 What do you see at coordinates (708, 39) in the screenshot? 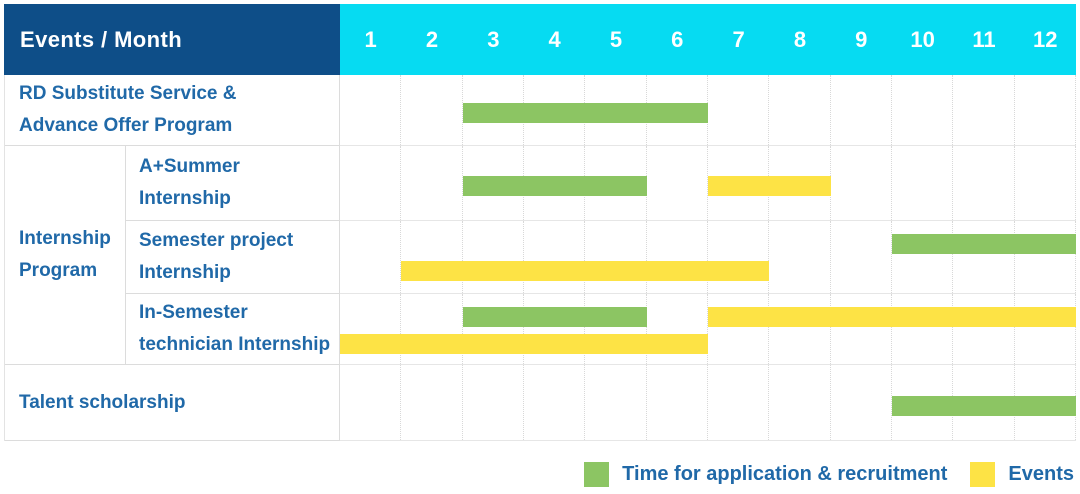
I see `month-header-row: 1 2 3 4 5 6 7 8 9 10 11 12` at bounding box center [708, 39].